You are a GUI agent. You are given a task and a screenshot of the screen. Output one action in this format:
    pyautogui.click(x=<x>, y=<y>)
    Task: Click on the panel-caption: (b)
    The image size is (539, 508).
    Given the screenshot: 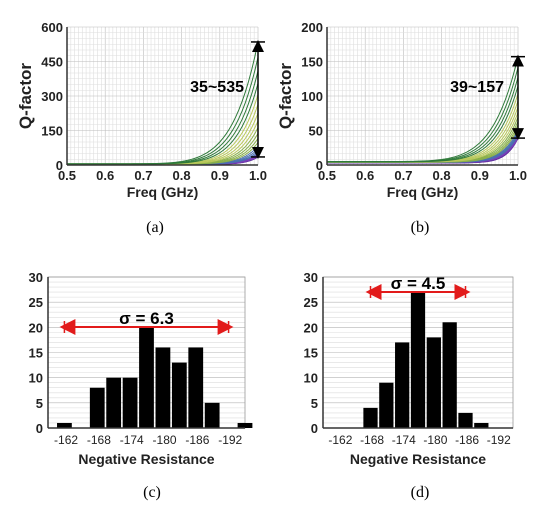 What is the action you would take?
    pyautogui.click(x=420, y=227)
    